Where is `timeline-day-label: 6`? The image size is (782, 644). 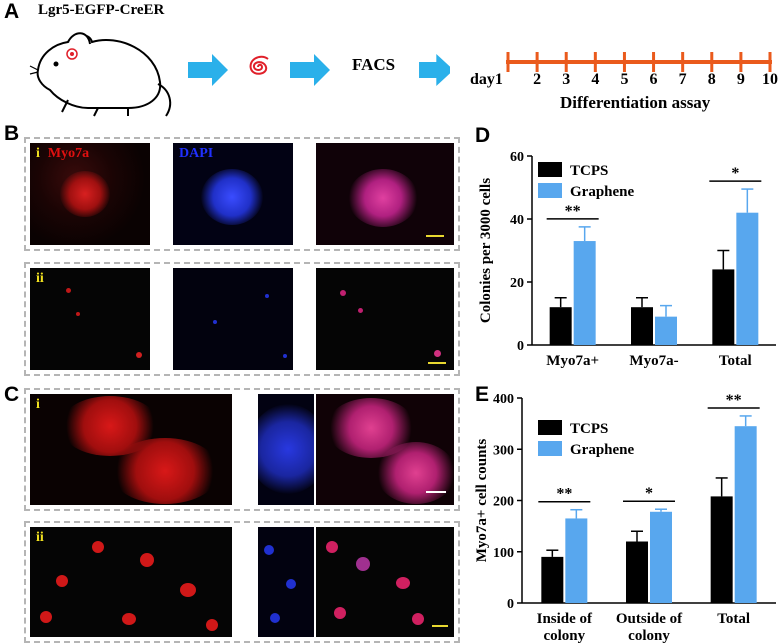 timeline-day-label: 6 is located at coordinates (653, 79).